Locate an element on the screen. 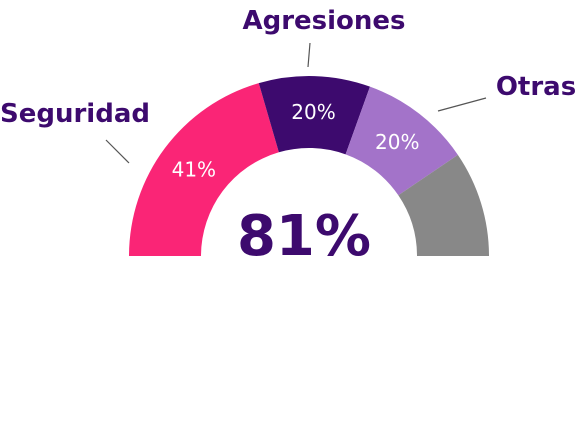 The image size is (577, 437). leader-line-seguridad is located at coordinates (117, 151).